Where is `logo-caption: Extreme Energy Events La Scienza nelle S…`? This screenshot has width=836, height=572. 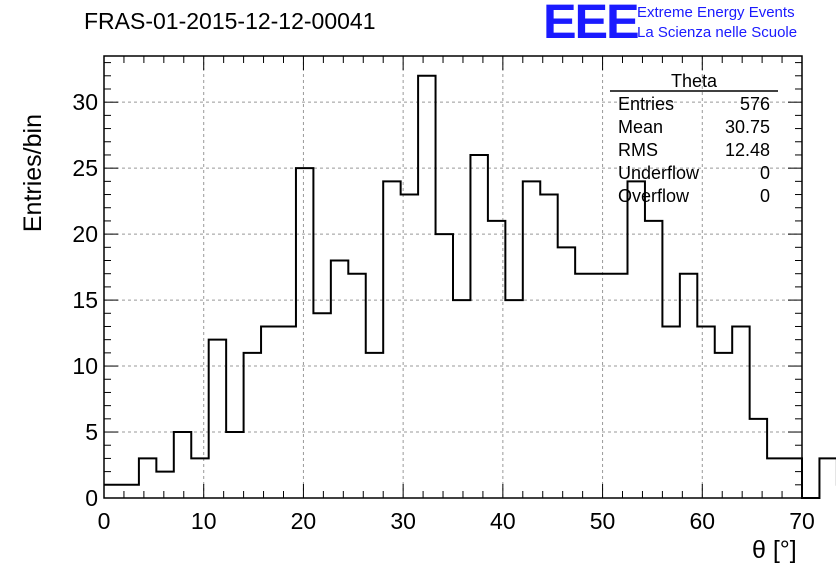 logo-caption: Extreme Energy Events La Scienza nelle S… is located at coordinates (717, 23).